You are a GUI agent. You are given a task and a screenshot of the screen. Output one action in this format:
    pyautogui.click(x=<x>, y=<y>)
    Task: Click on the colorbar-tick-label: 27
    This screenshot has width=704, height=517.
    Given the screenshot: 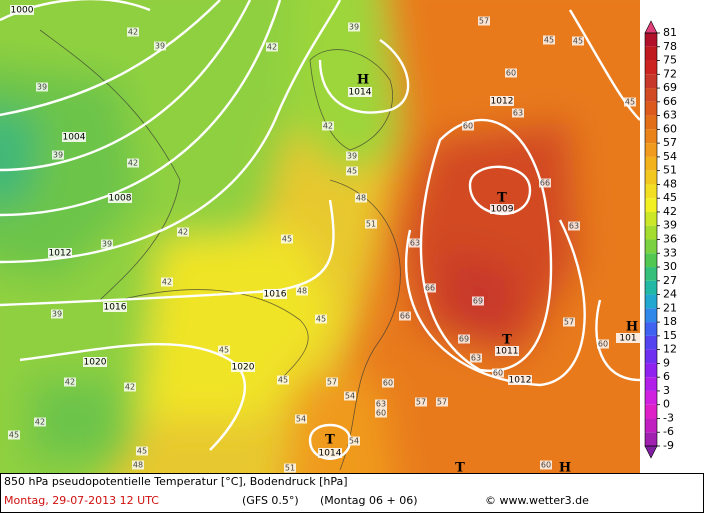 What is the action you would take?
    pyautogui.click(x=670, y=280)
    